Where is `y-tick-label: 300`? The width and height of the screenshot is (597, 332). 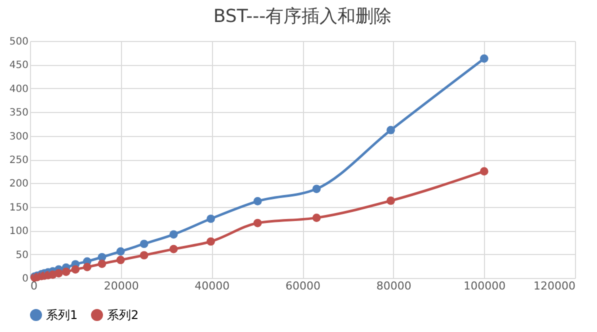 y-tick-label: 300 is located at coordinates (18, 136).